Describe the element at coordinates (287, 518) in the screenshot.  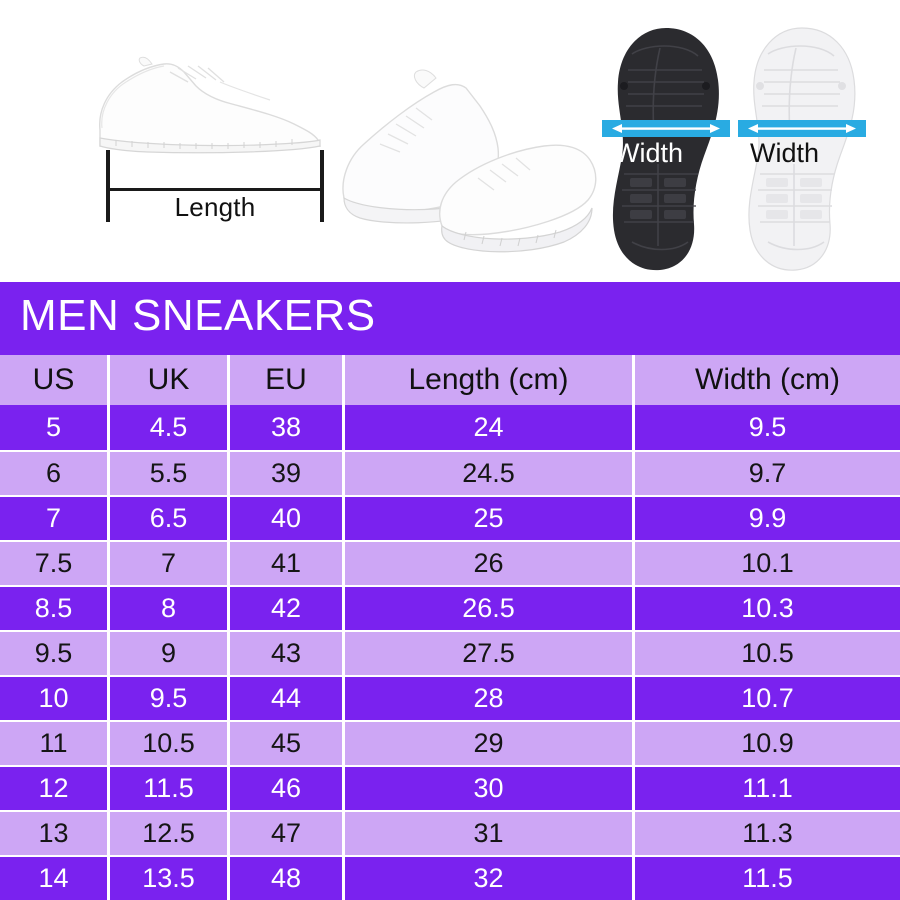
I see `cell-eu: 40` at that location.